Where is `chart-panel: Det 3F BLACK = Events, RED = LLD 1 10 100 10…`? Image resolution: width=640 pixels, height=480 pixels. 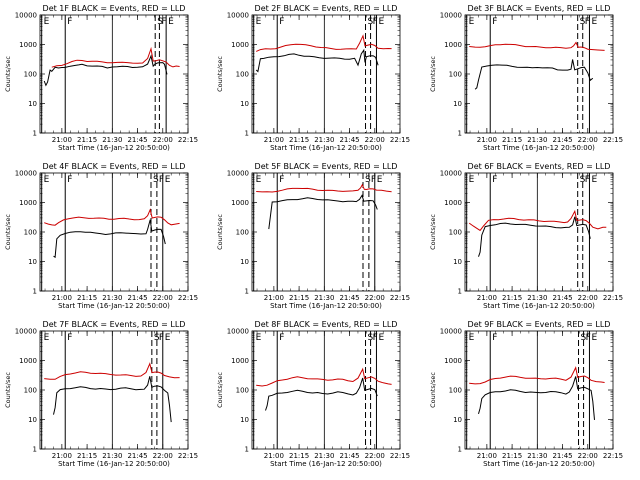 chart-panel: Det 3F BLACK = Events, RED = LLD 1 10 100 10… is located at coordinates (526, 78).